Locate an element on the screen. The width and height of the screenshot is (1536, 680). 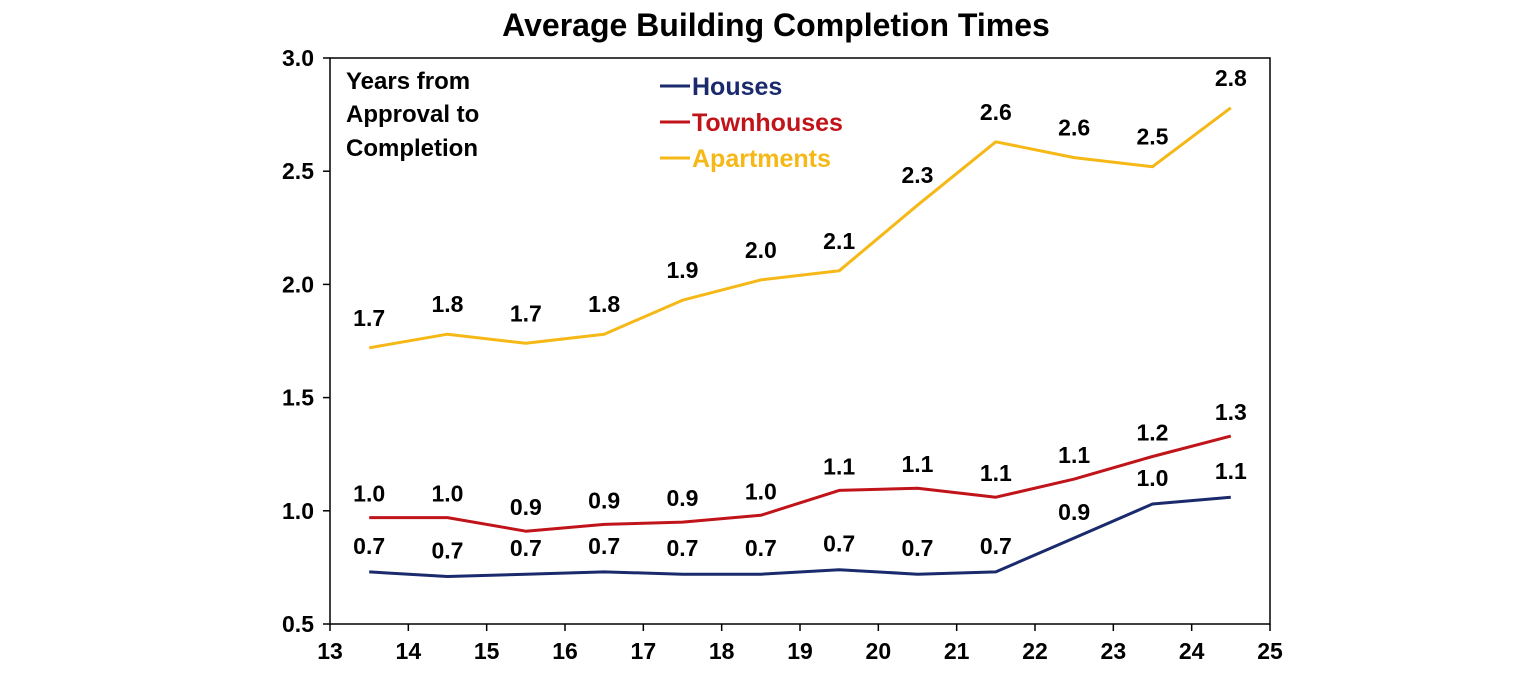
x-tick-label: 21 is located at coordinates (957, 651).